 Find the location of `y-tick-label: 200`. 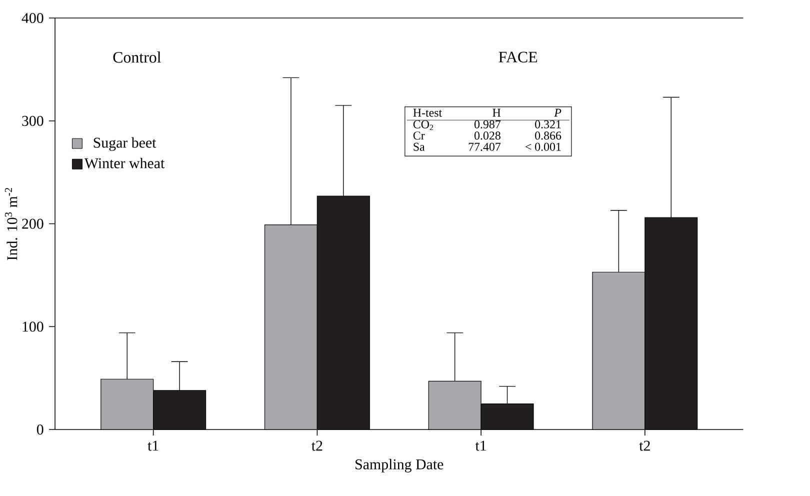

y-tick-label: 200 is located at coordinates (33, 223).